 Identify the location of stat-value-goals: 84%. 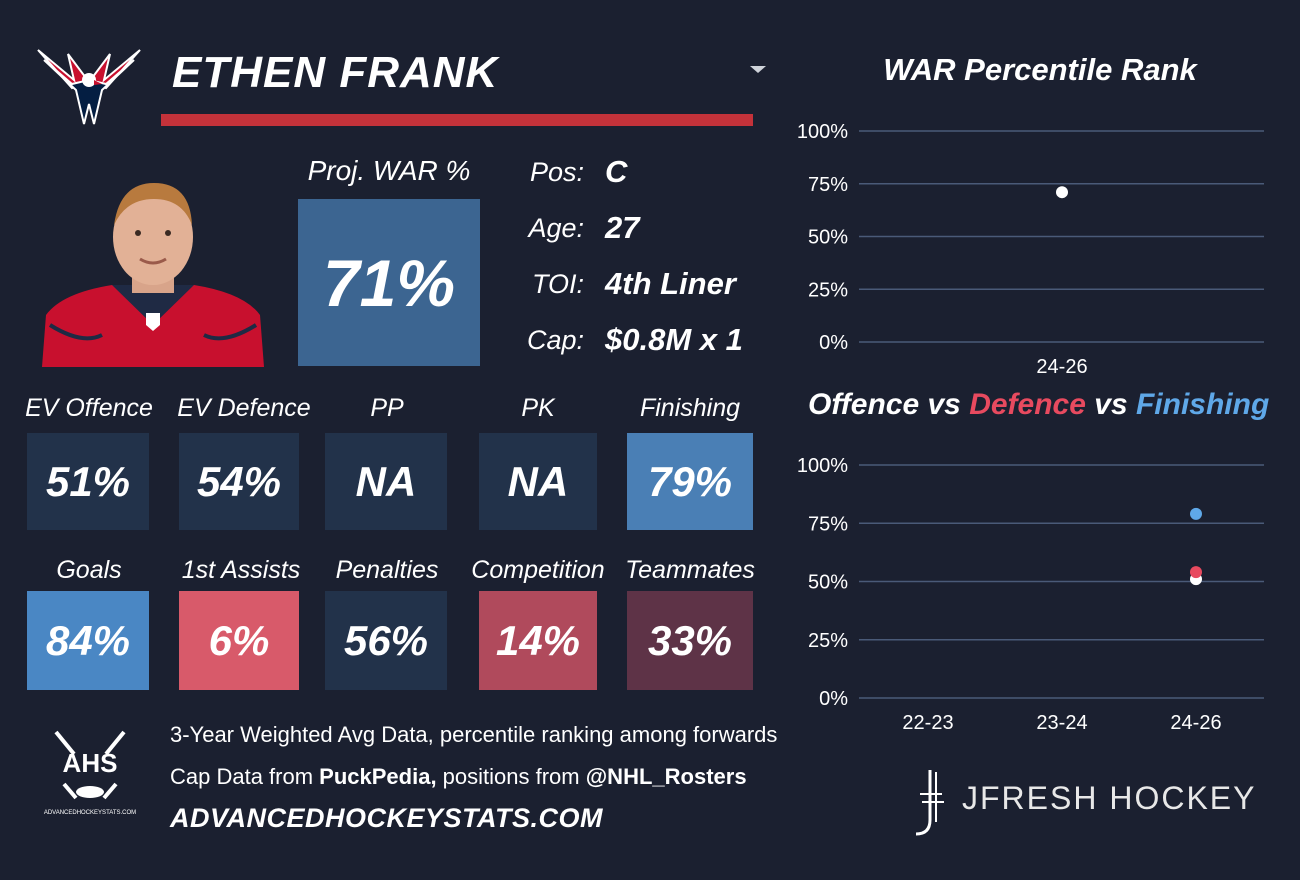
(88, 640).